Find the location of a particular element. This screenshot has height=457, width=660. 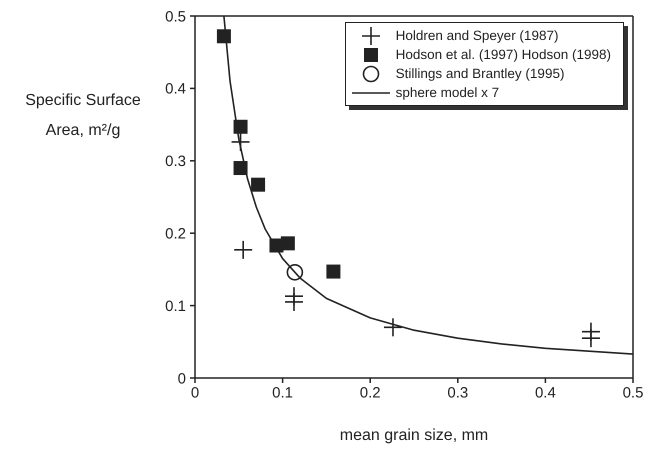

x-tick-label: 0.4 is located at coordinates (545, 393).